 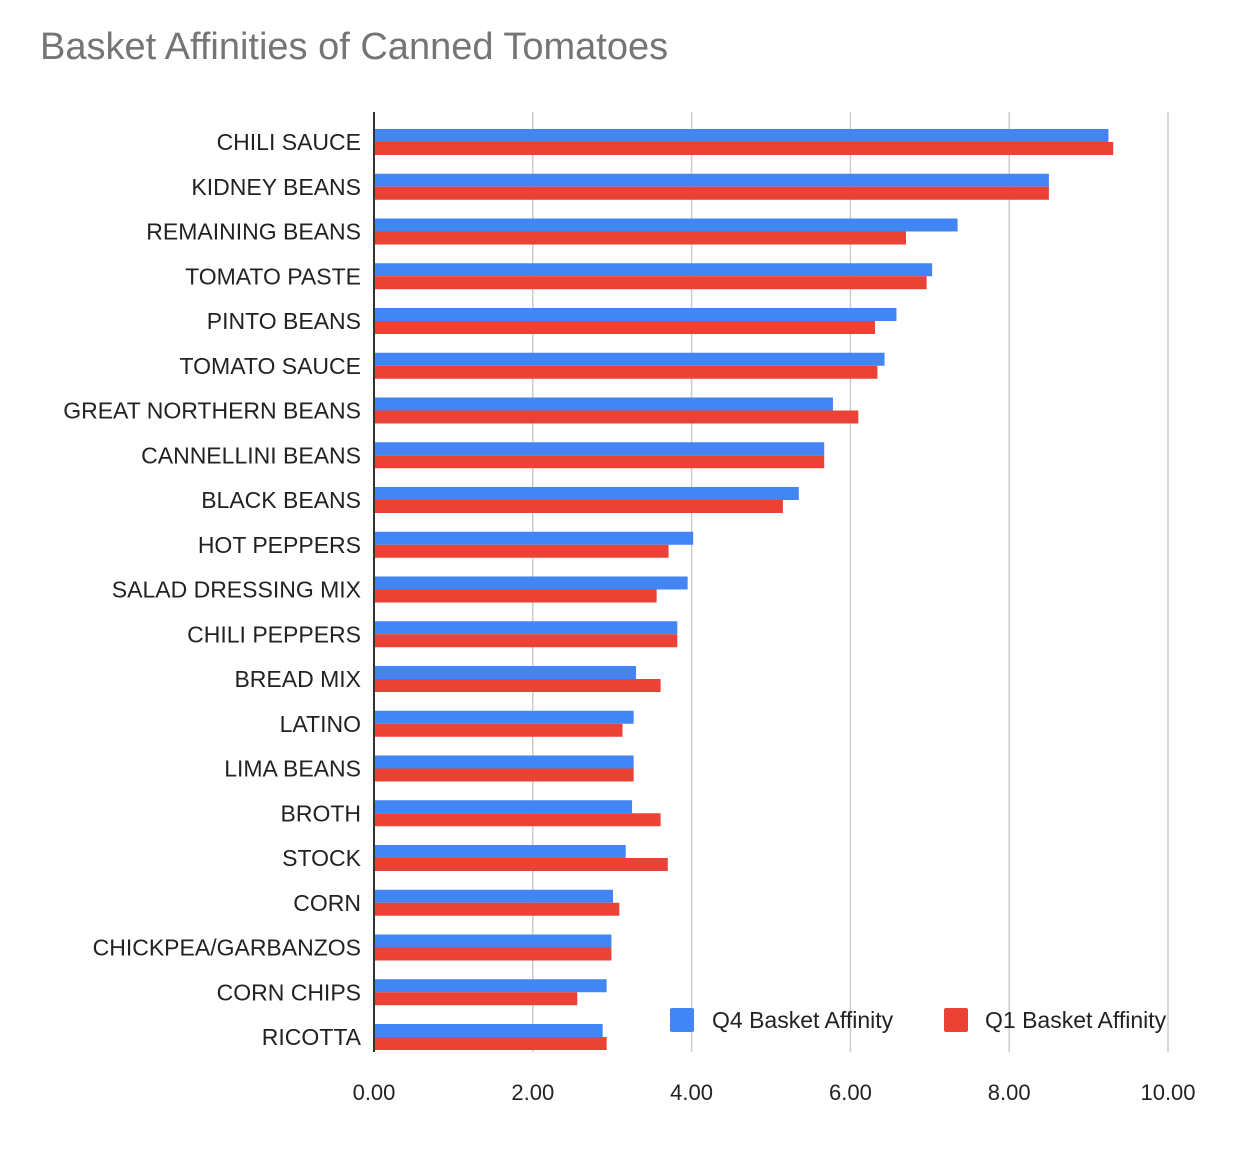 What do you see at coordinates (292, 769) in the screenshot?
I see `category-label: LIMA BEANS` at bounding box center [292, 769].